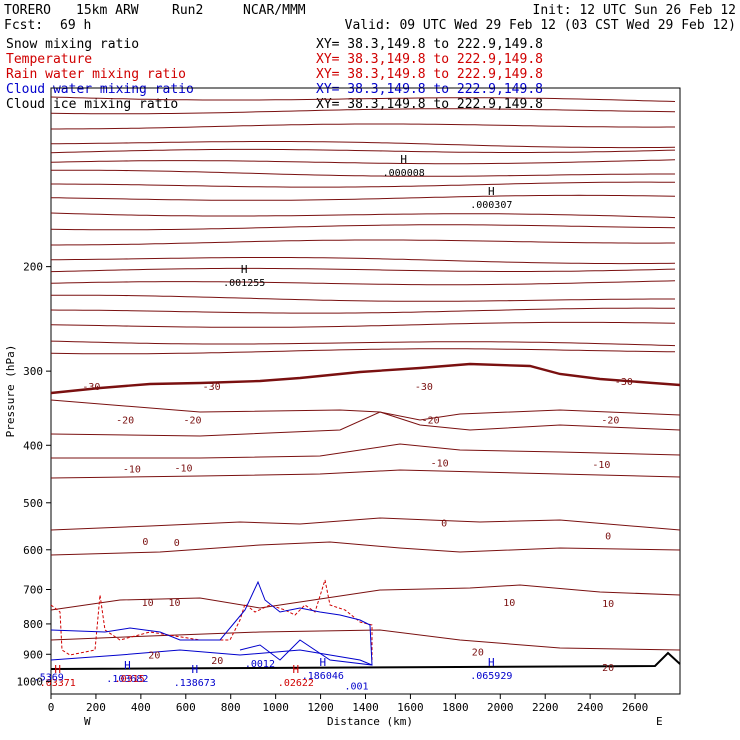 The width and height of the screenshot is (740, 740). What do you see at coordinates (30, 681) in the screenshot?
I see `y-tick-label: 1000` at bounding box center [30, 681].